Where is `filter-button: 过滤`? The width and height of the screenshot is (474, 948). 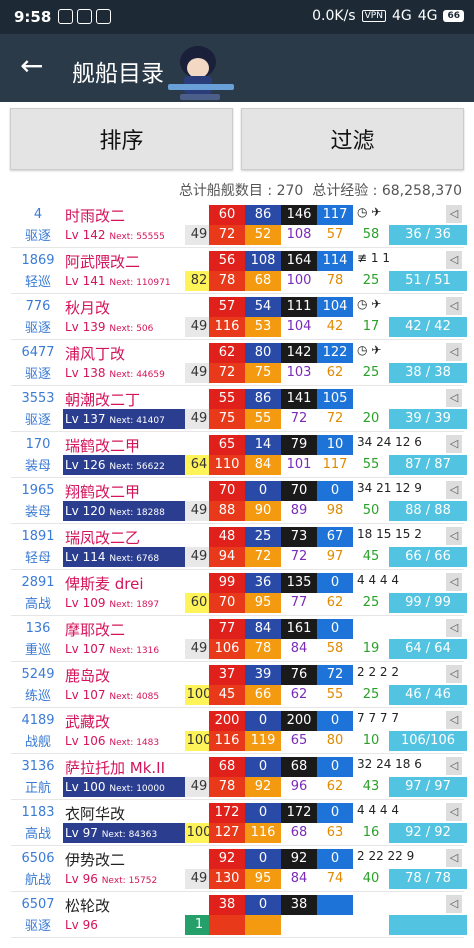
filter-button: 过滤 is located at coordinates (352, 139).